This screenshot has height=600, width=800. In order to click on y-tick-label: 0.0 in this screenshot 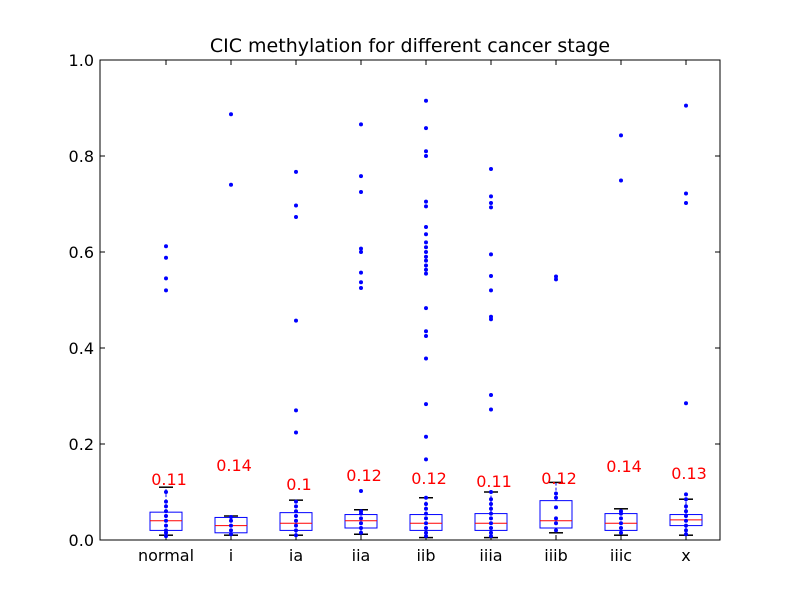, I will do `click(81, 540)`.